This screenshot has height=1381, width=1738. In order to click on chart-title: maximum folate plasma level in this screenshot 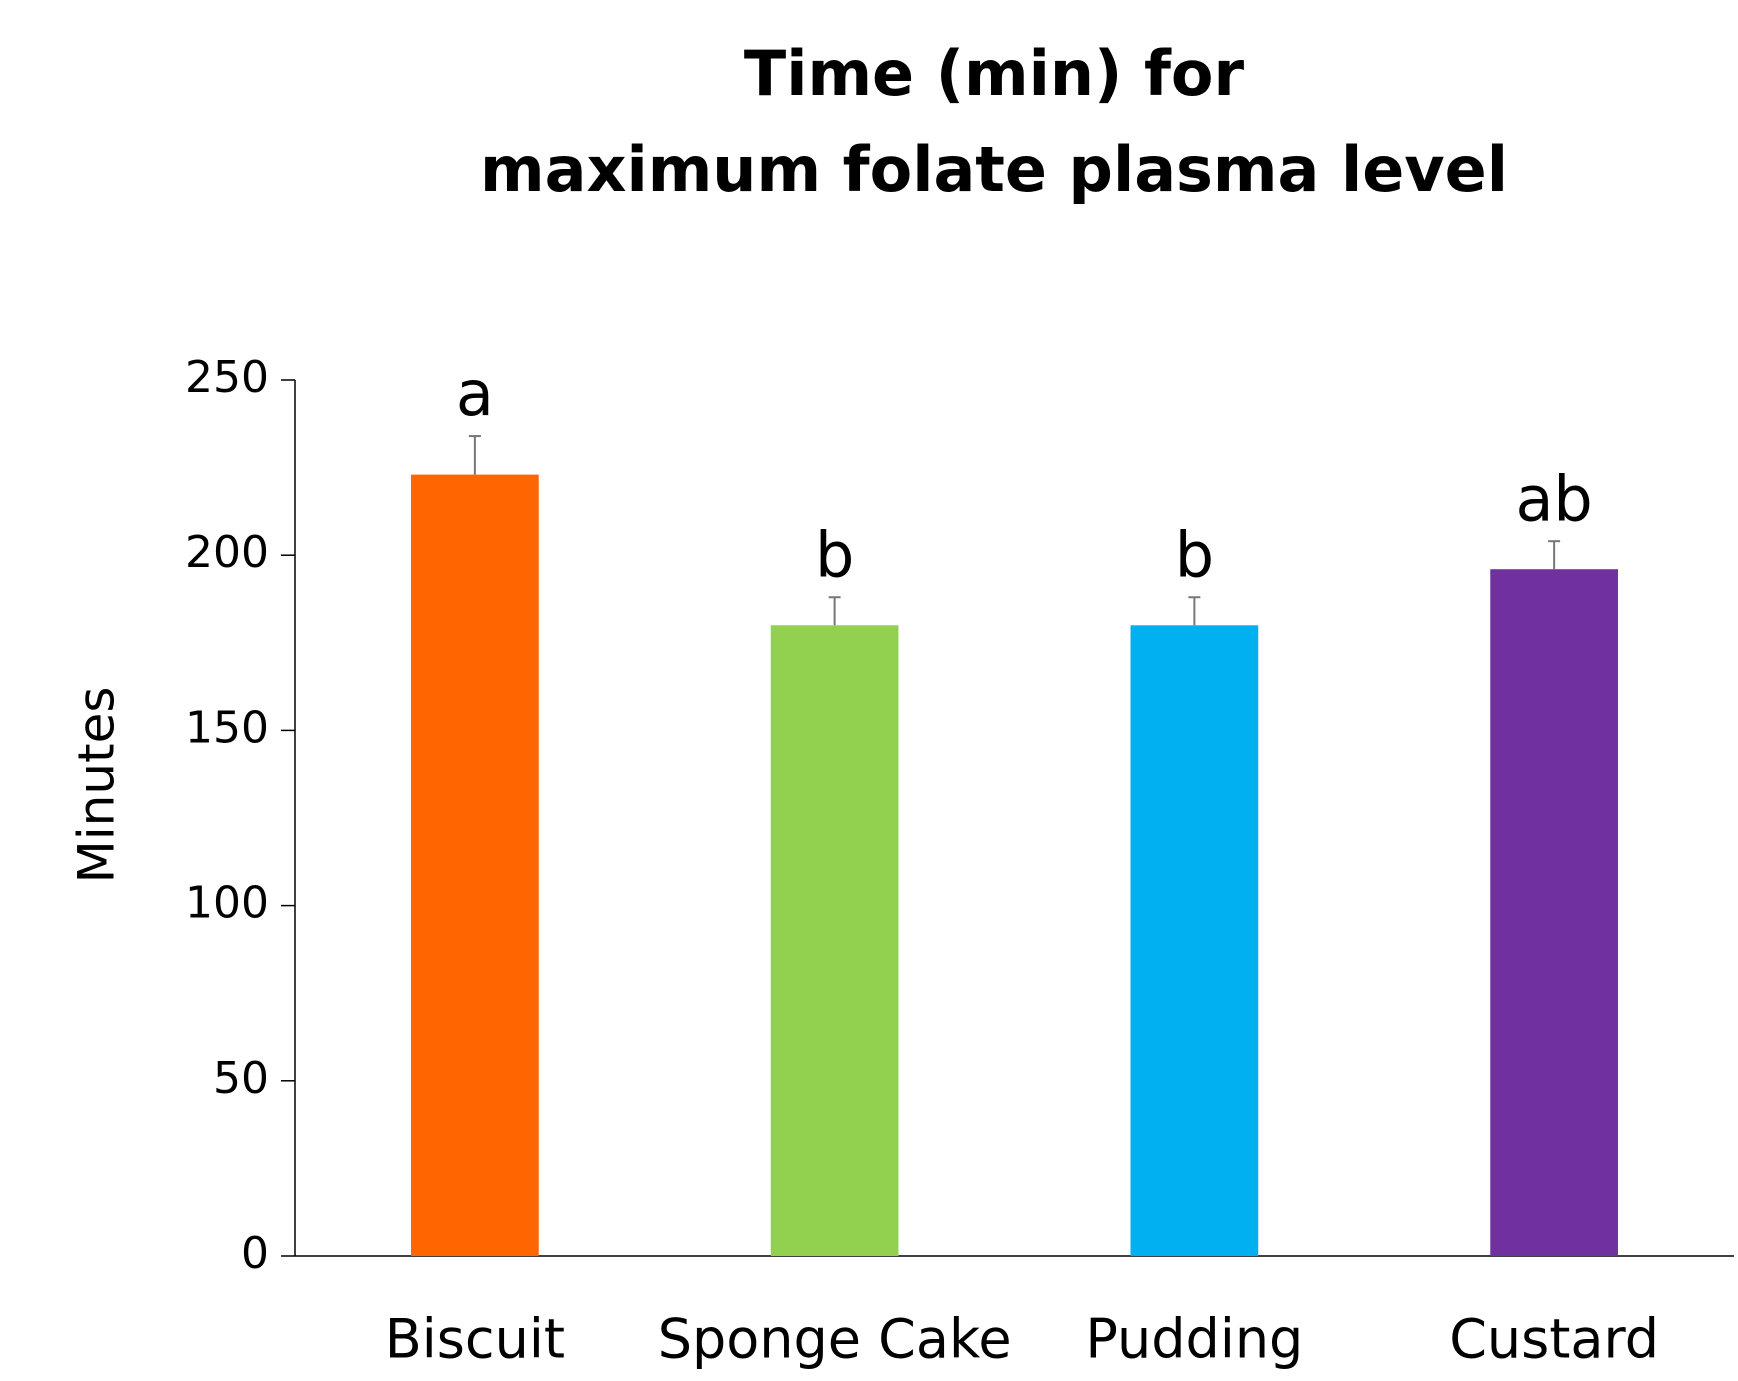, I will do `click(994, 169)`.